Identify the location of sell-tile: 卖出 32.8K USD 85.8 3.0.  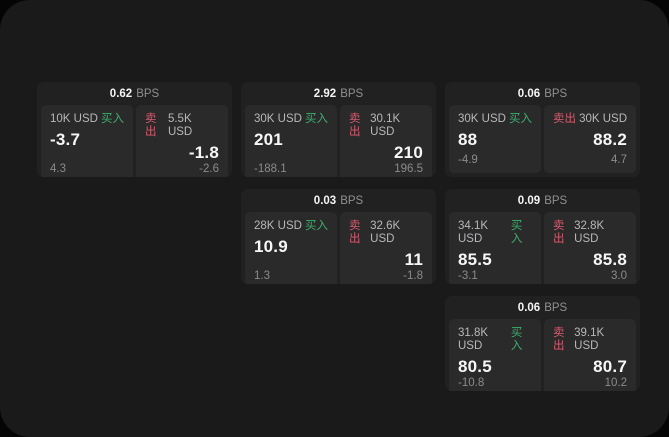
(590, 248).